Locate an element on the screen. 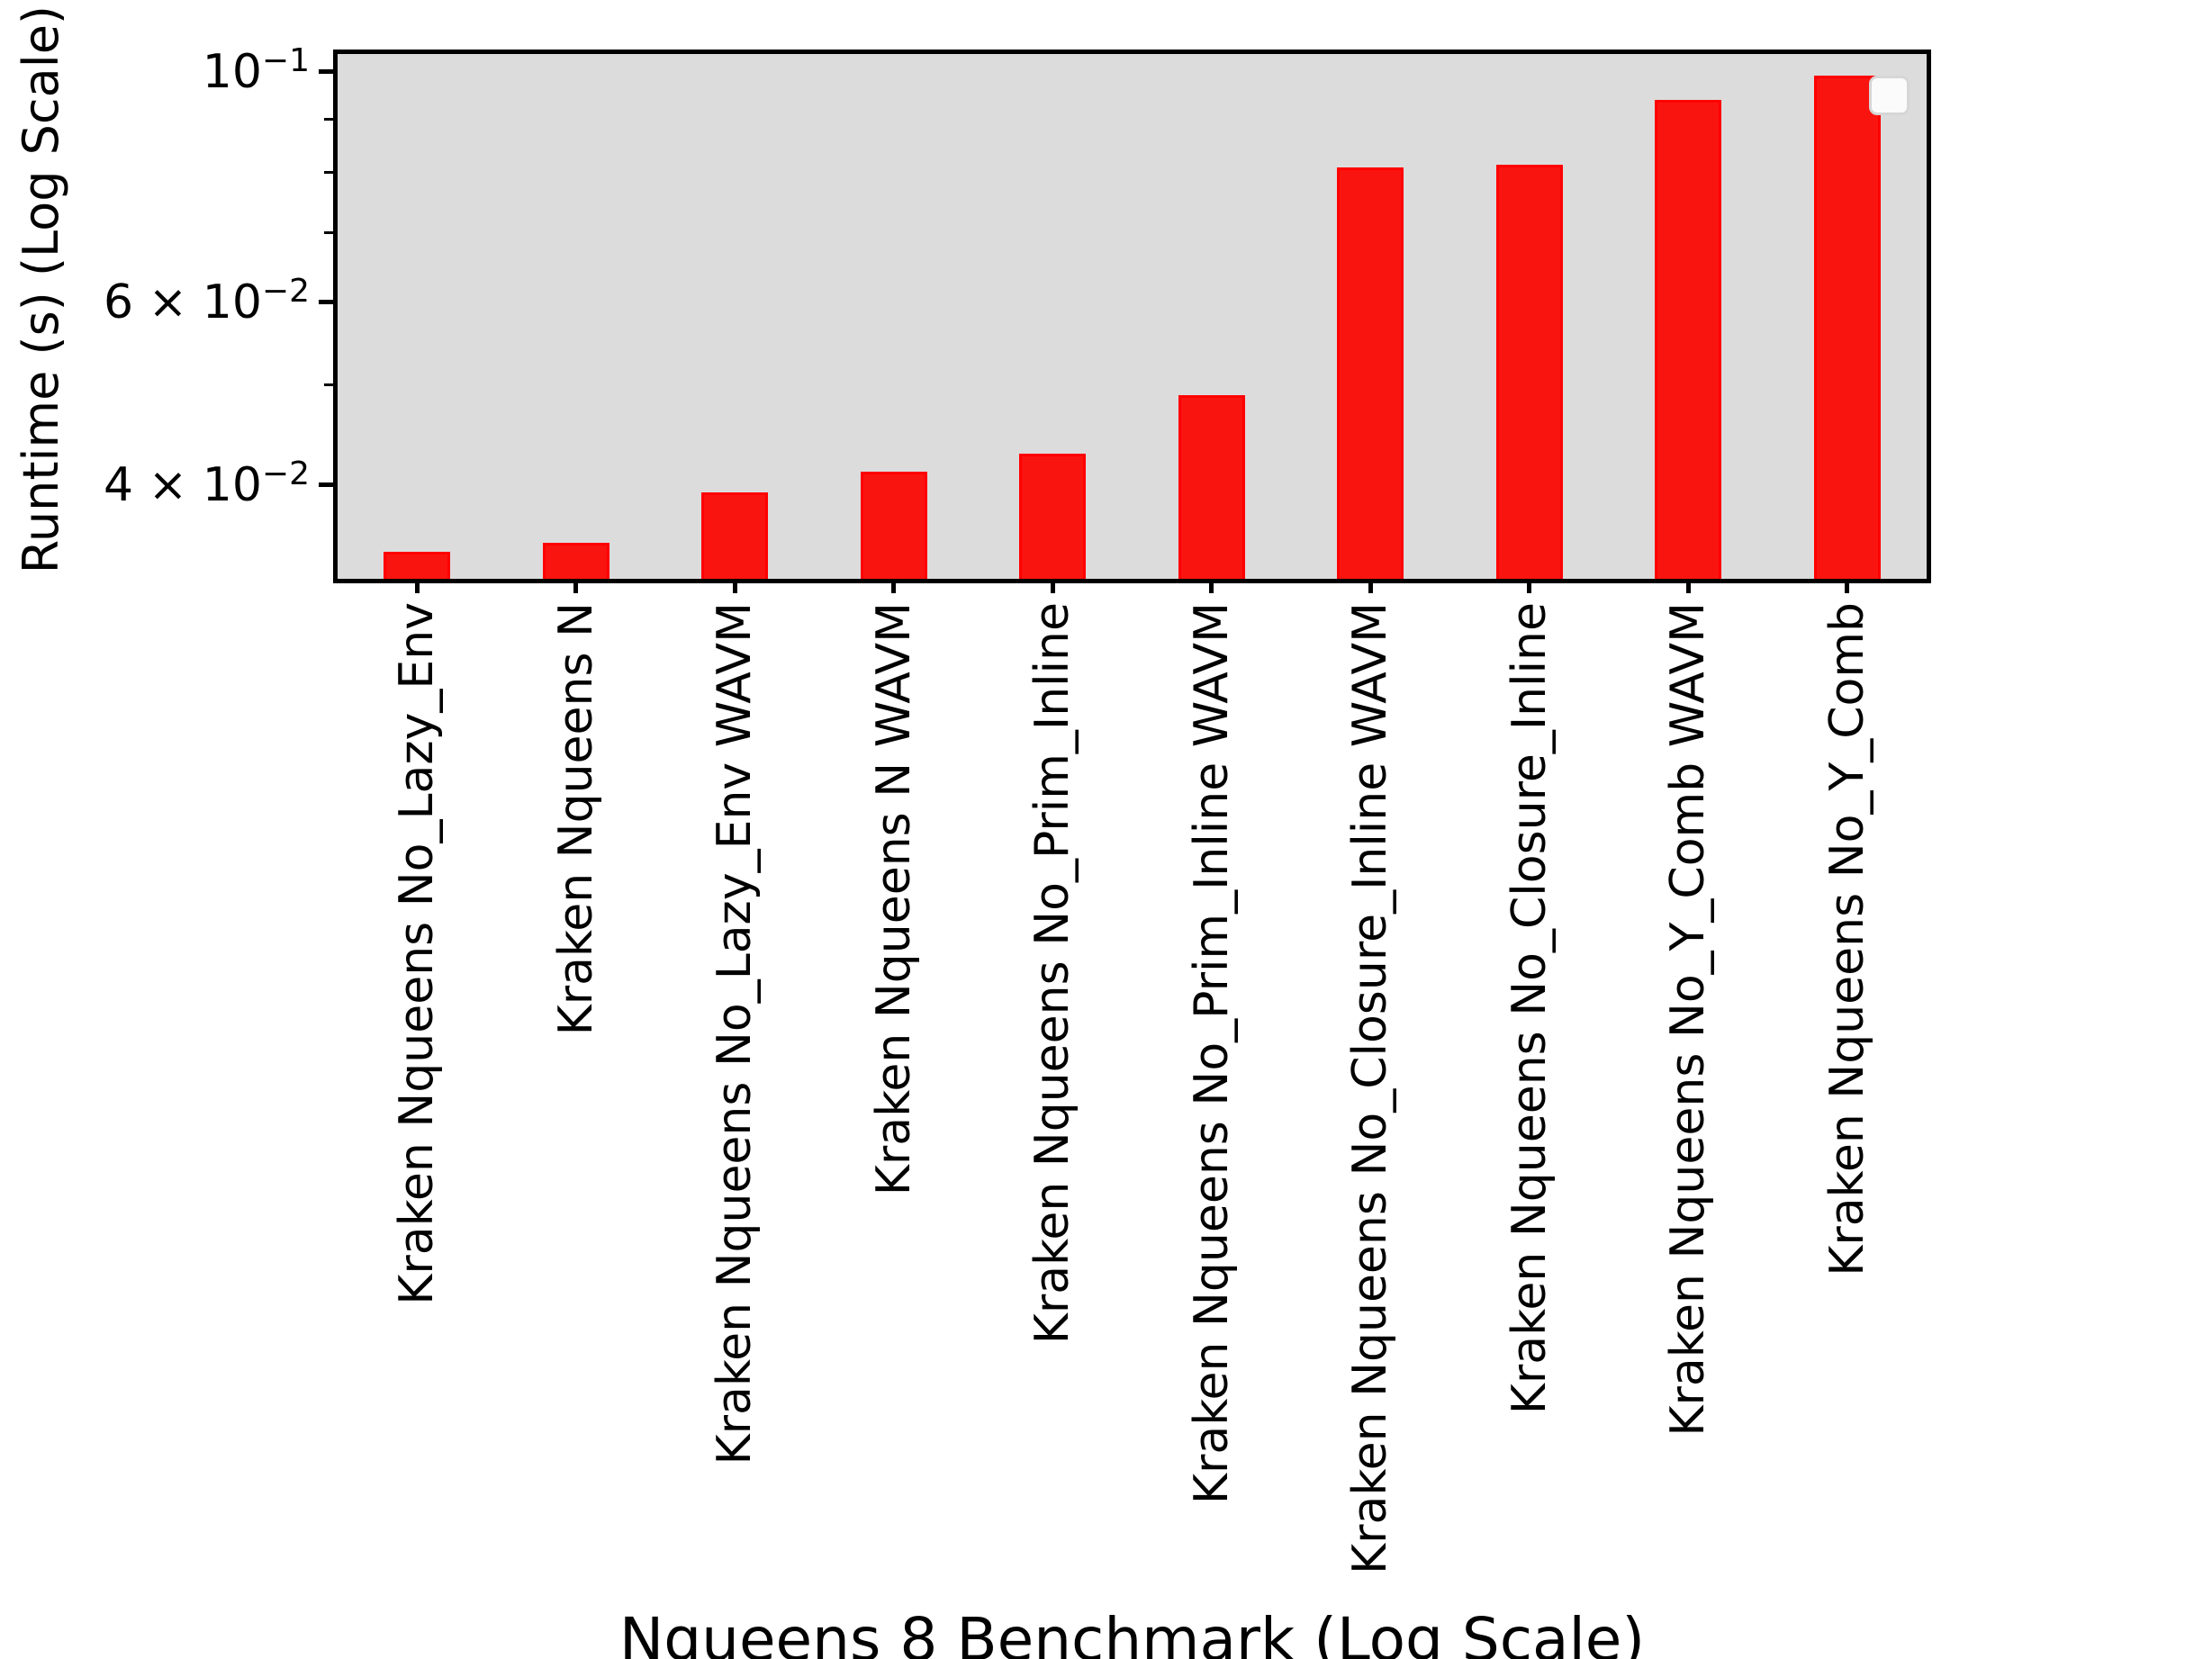 The width and height of the screenshot is (2212, 1659). y-tick-label-0: 10−1 is located at coordinates (256, 70).